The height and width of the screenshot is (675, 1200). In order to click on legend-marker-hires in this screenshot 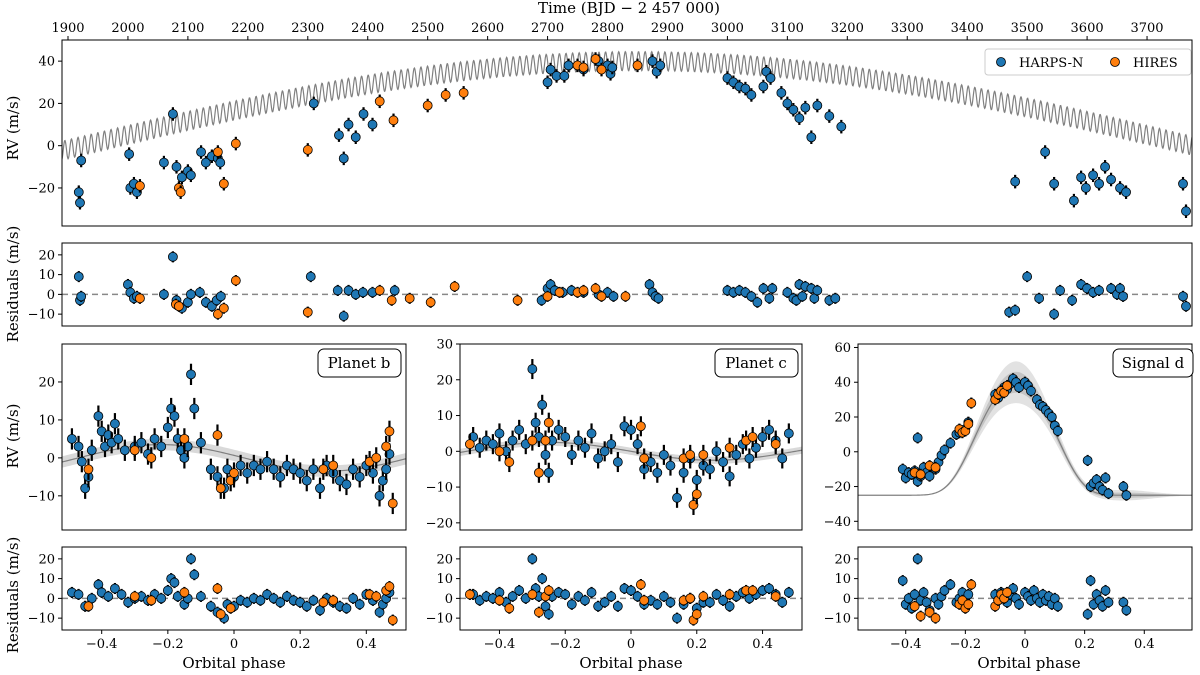, I will do `click(1115, 62)`.